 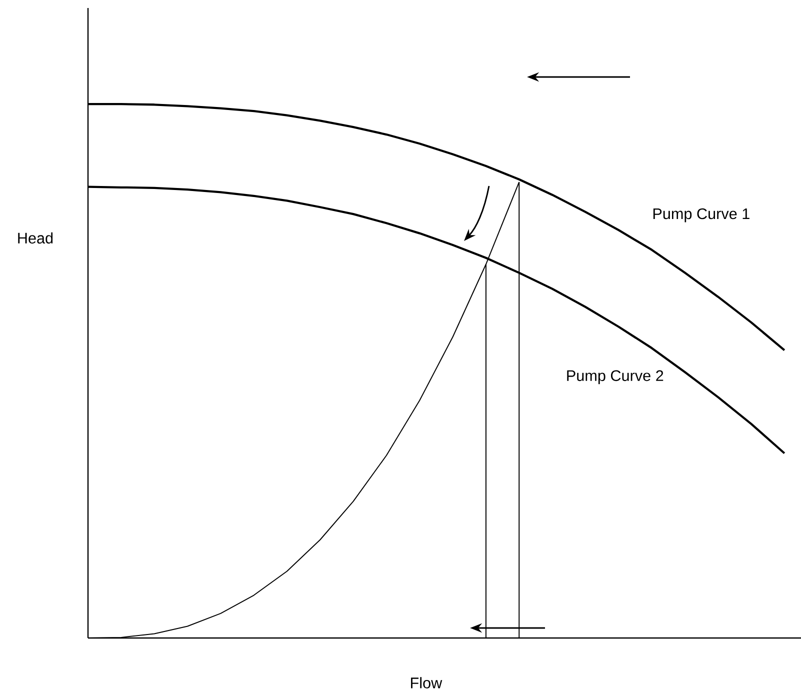 I want to click on series-label: Pump Curve 1, so click(x=701, y=215).